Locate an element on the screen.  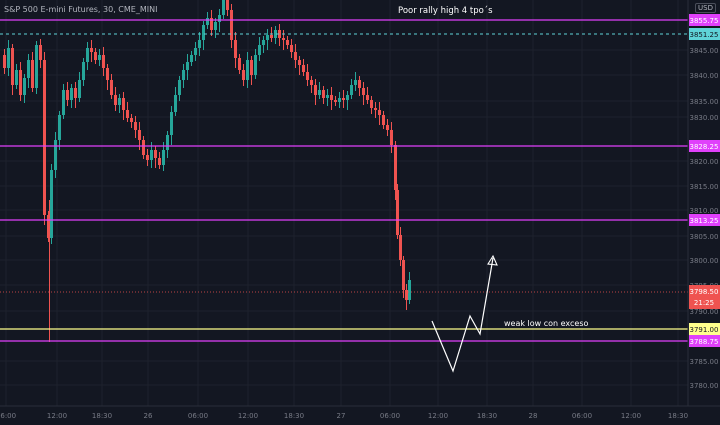
annotation-weak-low: weak low con exceso is located at coordinates (546, 323).